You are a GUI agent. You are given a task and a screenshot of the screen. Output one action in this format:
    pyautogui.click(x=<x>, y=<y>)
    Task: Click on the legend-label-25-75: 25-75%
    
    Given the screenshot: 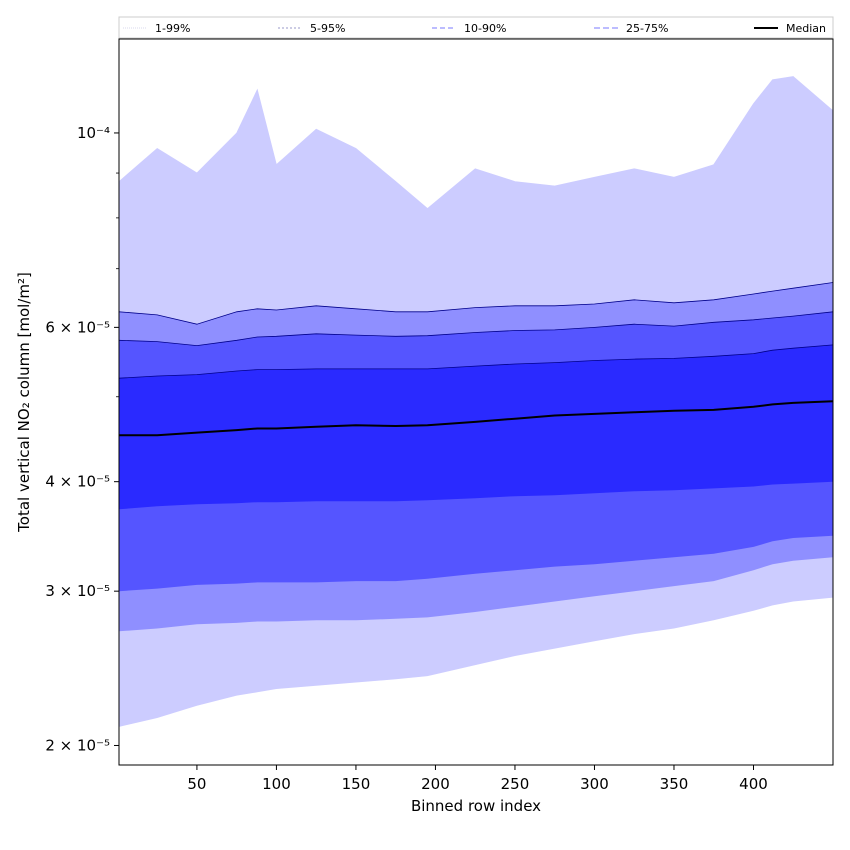 What is the action you would take?
    pyautogui.click(x=647, y=28)
    